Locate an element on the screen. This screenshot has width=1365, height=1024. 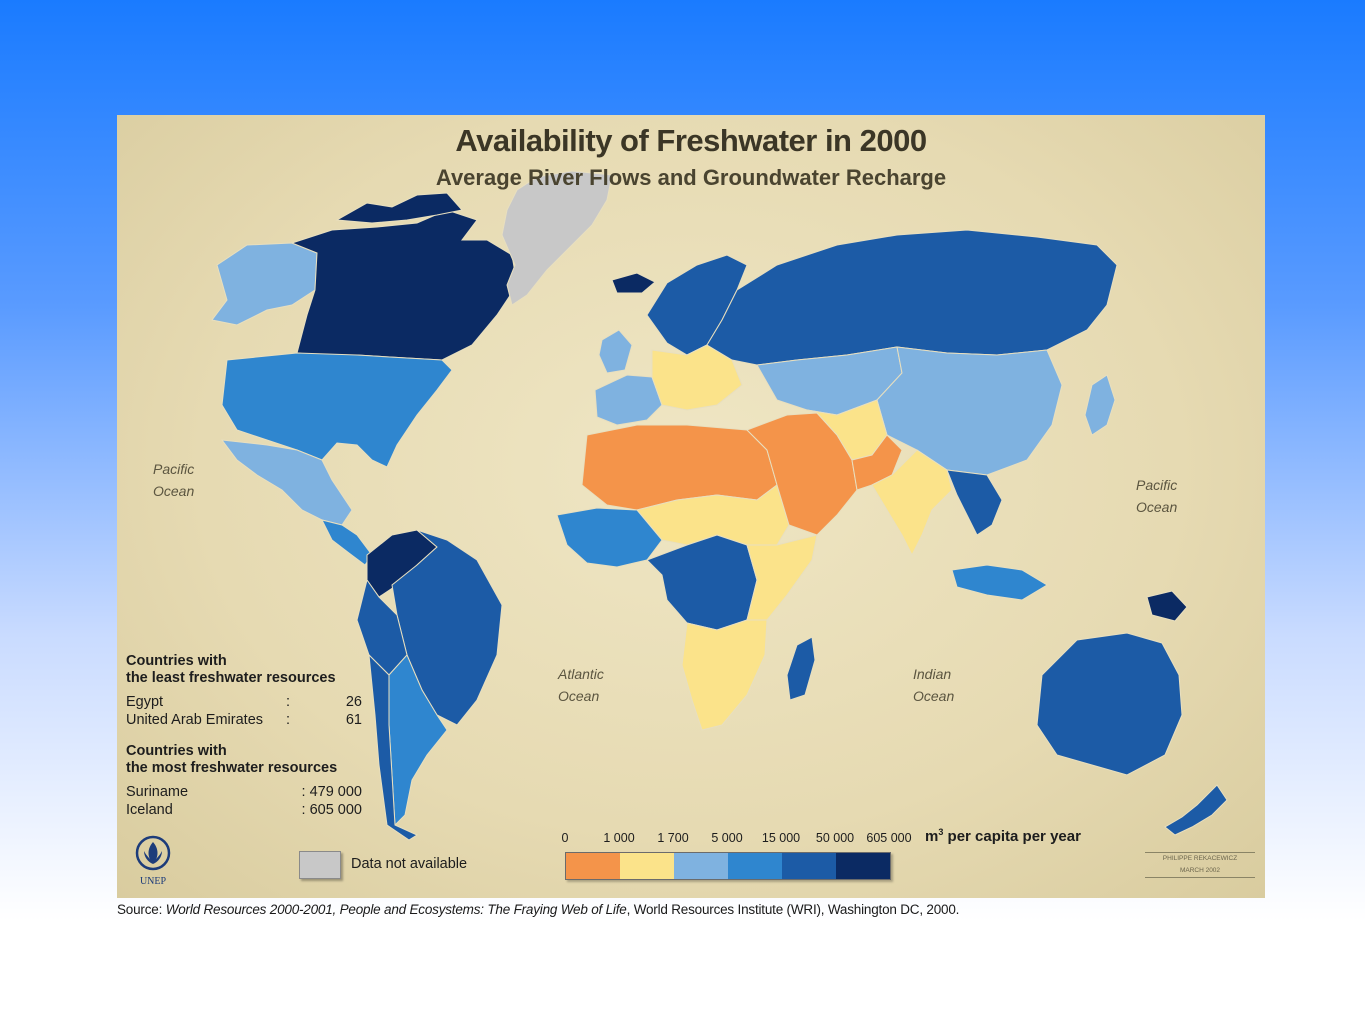
legend-color-bar is located at coordinates (728, 866).